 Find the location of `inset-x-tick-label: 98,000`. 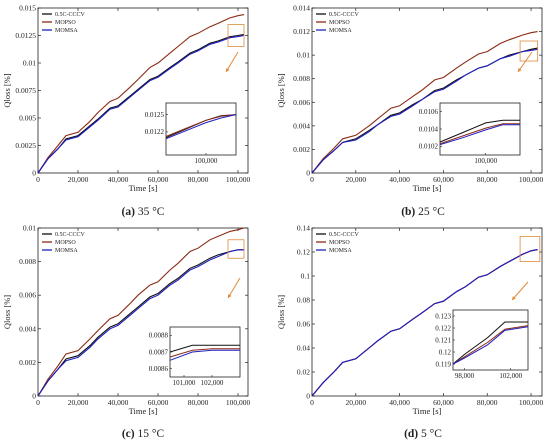

inset-x-tick-label: 98,000 is located at coordinates (465, 376).